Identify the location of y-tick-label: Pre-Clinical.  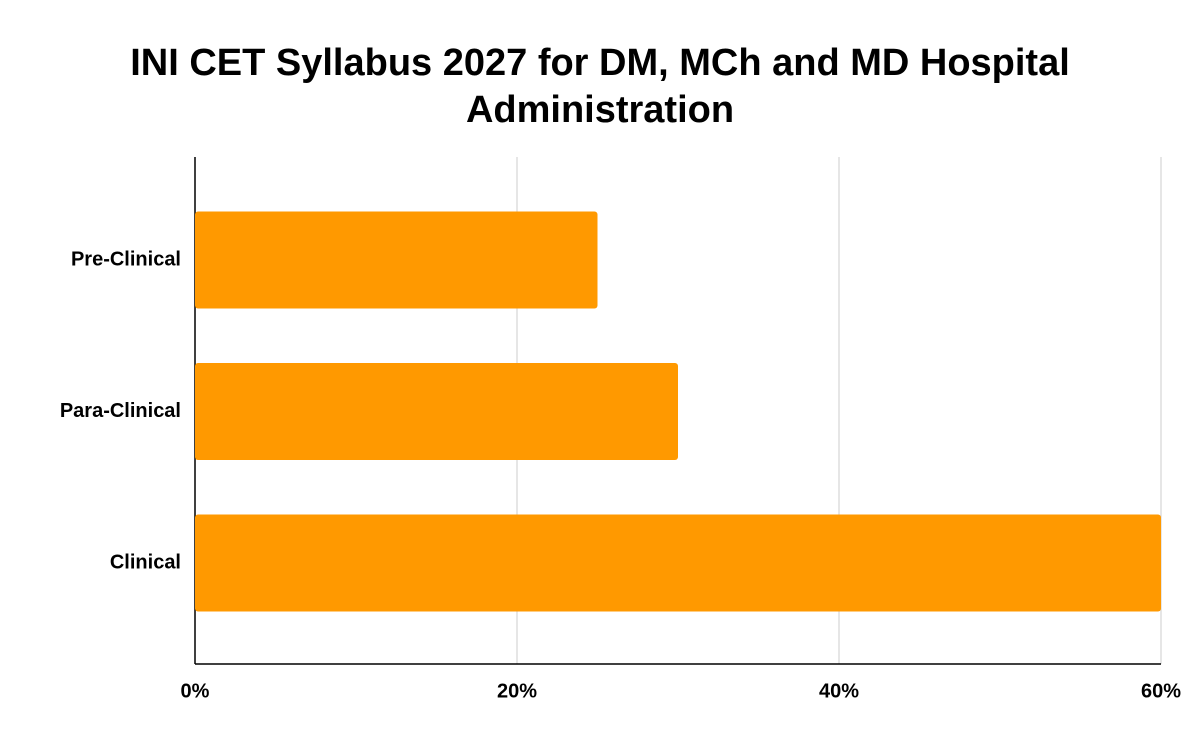
(126, 259).